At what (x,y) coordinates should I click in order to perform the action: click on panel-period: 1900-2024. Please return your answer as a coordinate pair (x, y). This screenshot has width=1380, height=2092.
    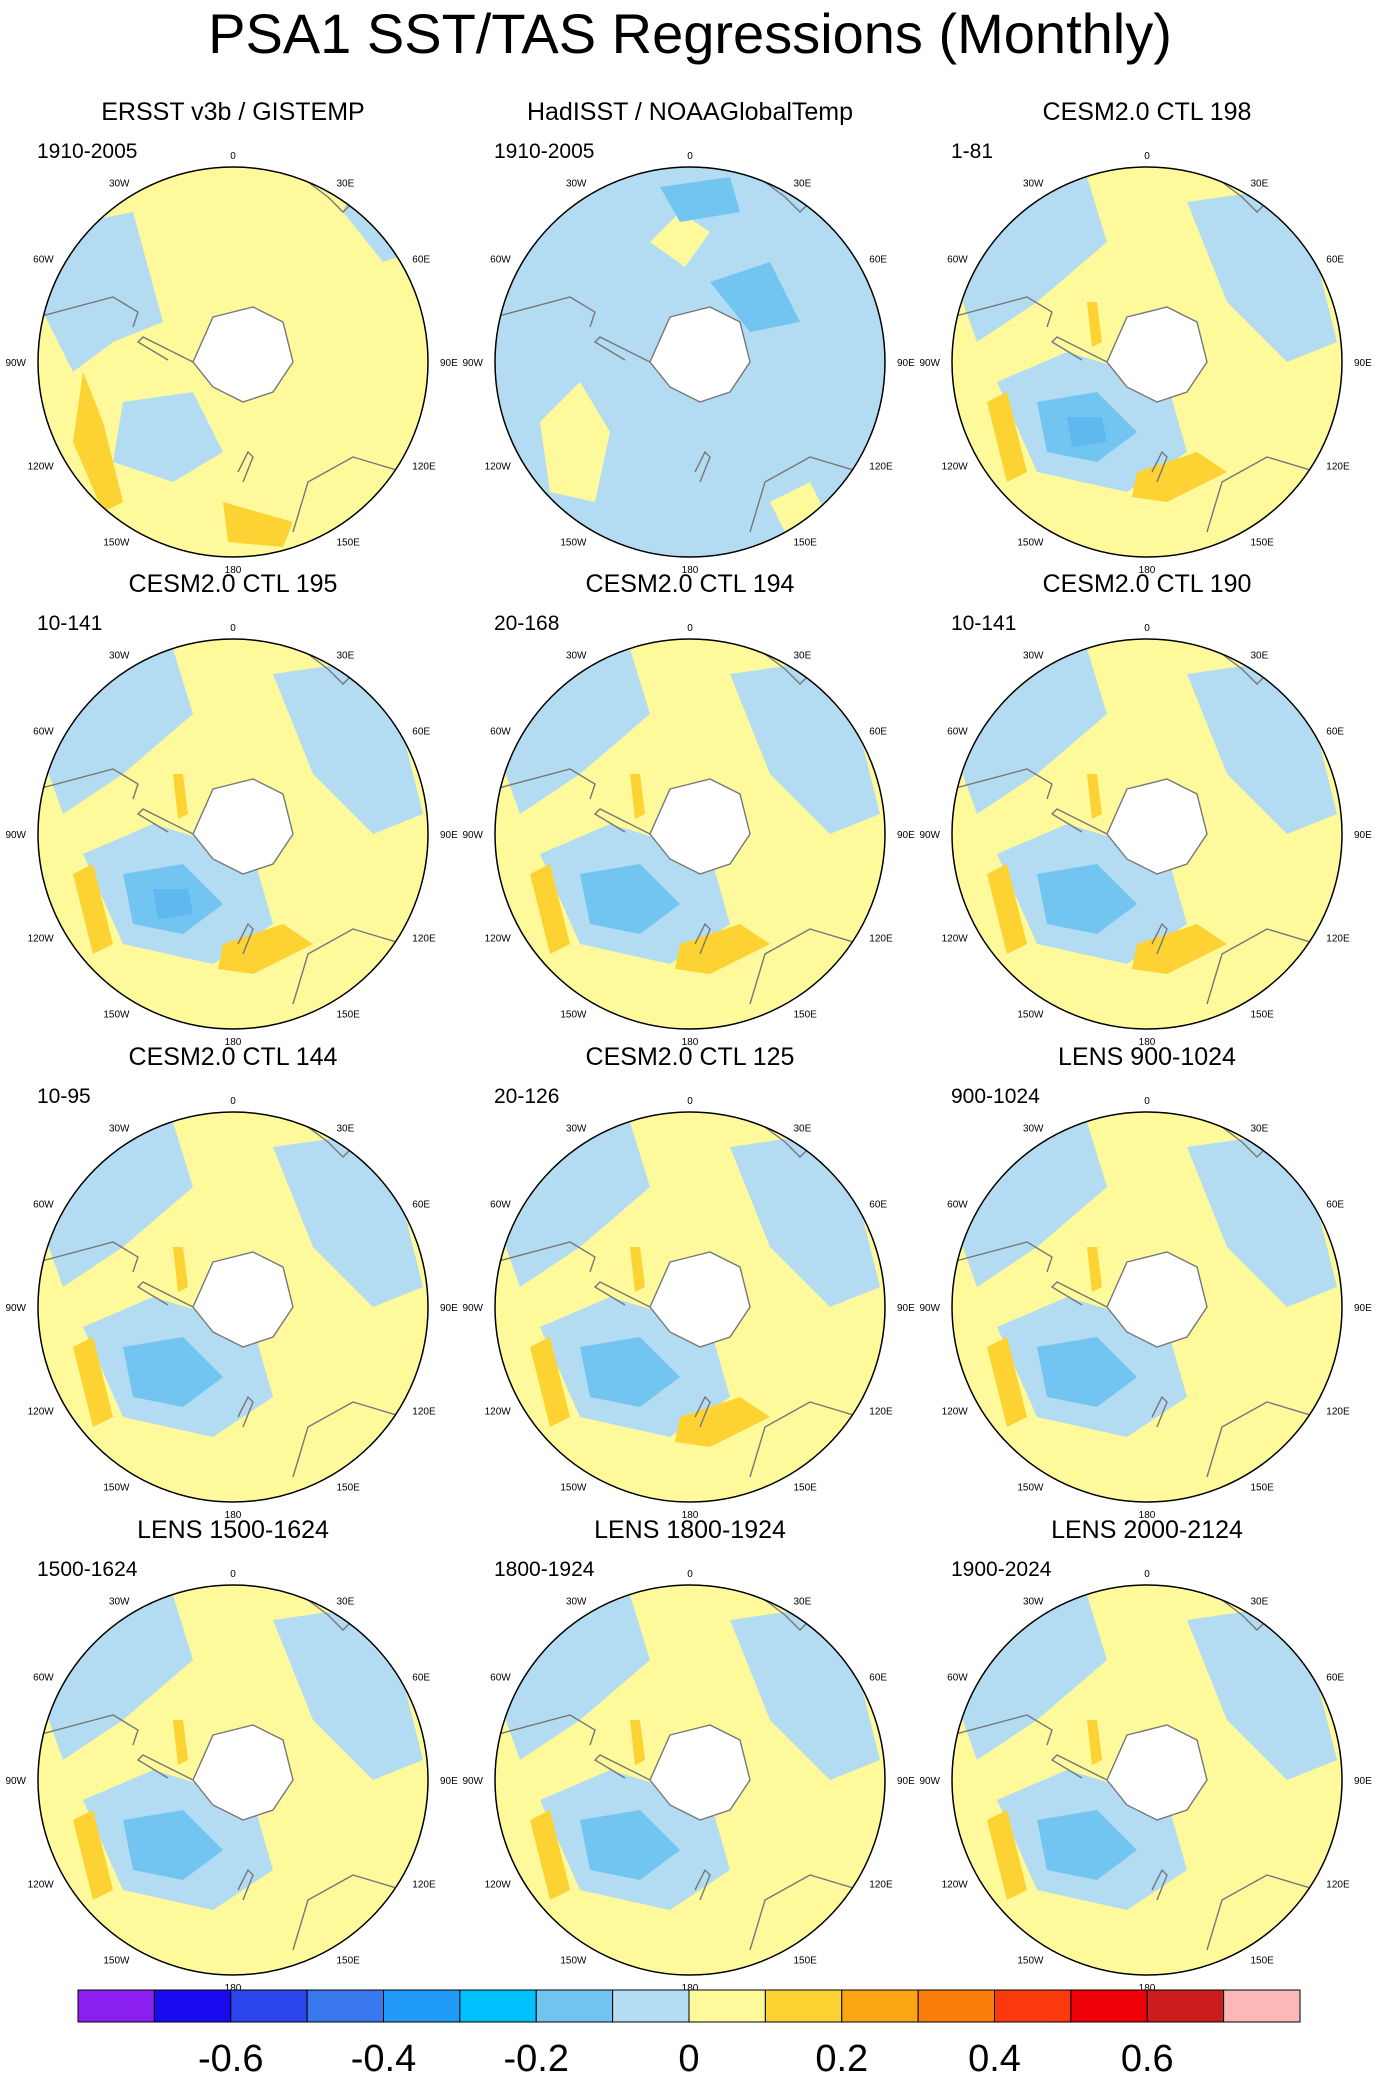
    Looking at the image, I should click on (1001, 1569).